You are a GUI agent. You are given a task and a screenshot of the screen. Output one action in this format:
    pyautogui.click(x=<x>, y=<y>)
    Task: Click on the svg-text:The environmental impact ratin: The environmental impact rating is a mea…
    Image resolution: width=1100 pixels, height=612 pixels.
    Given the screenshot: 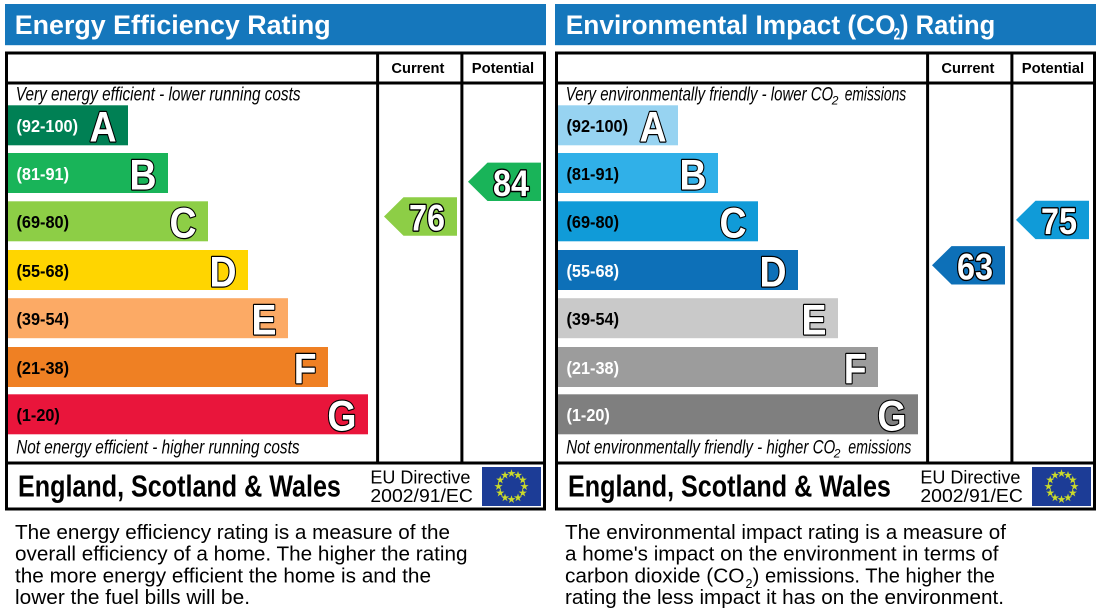 What is the action you would take?
    pyautogui.click(x=785, y=533)
    